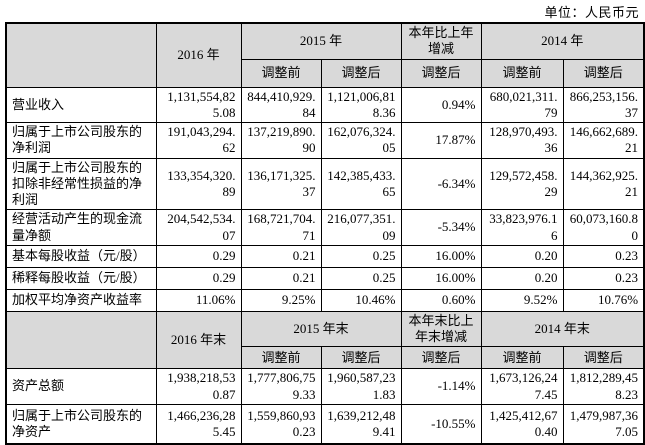  Describe the element at coordinates (81, 300) in the screenshot. I see `row-label: 加权平均净资产收益率` at that location.